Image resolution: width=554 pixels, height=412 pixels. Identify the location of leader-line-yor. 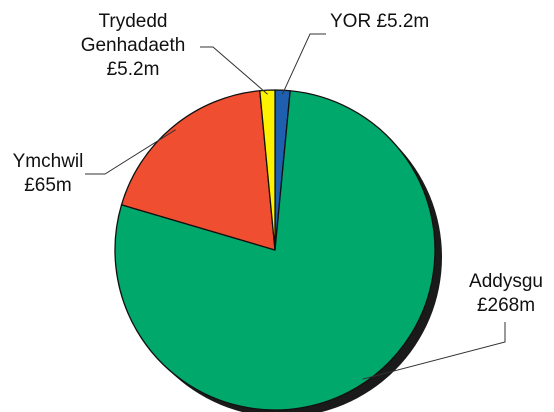
(303, 64).